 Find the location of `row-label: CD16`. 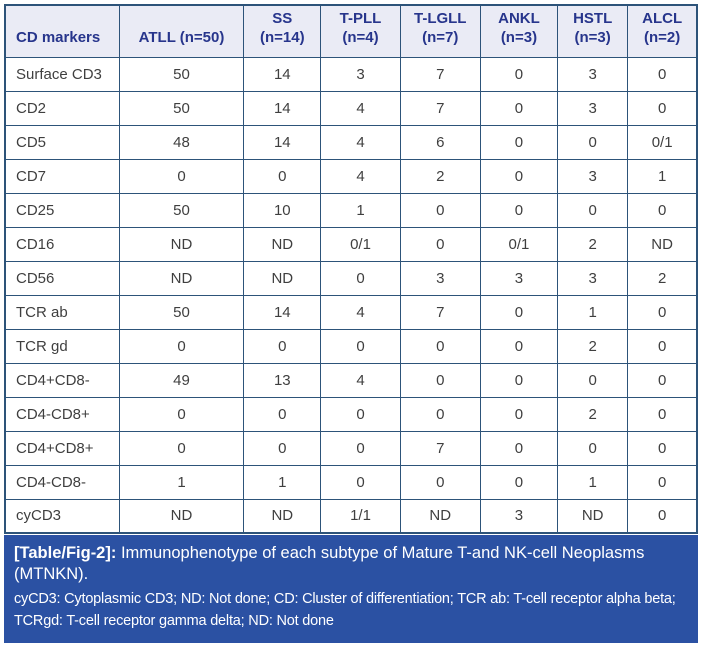

row-label: CD16 is located at coordinates (62, 244).